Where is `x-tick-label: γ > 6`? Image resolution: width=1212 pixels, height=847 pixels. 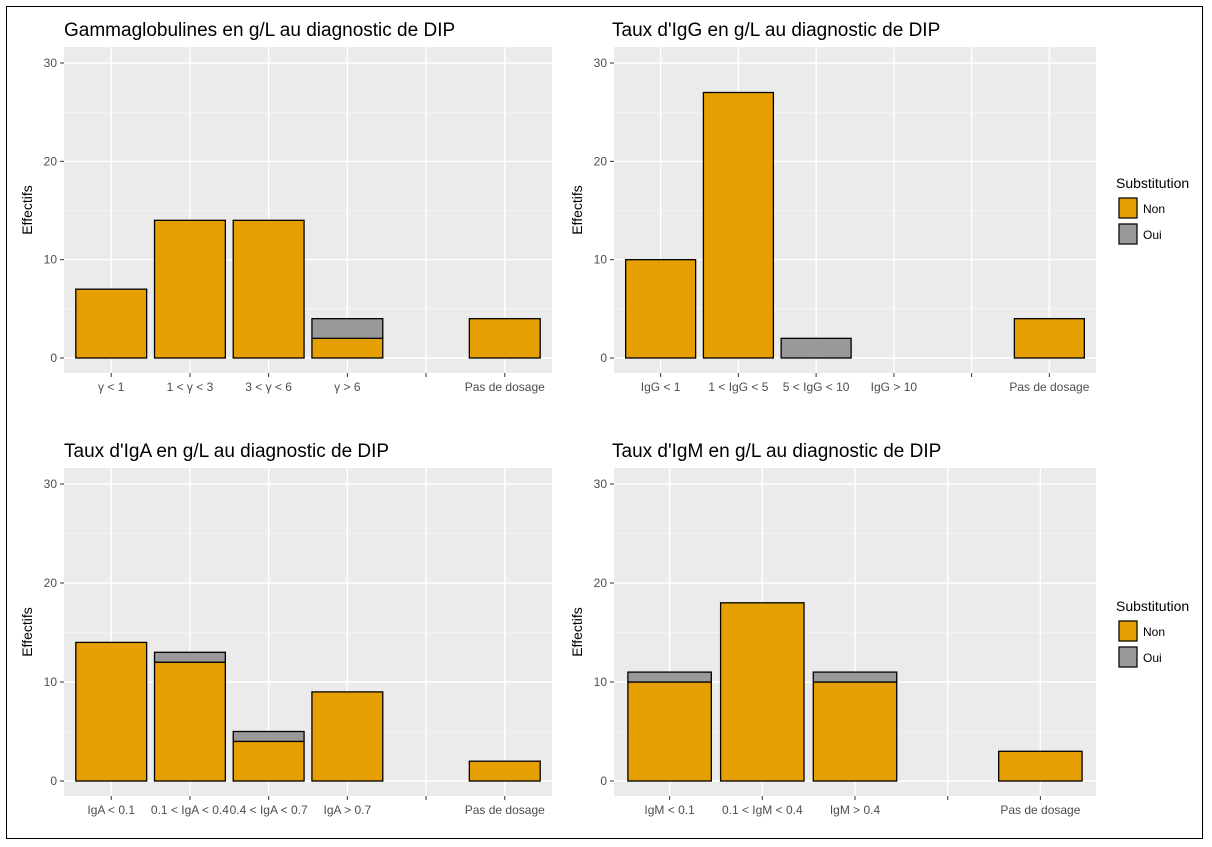
x-tick-label: γ > 6 is located at coordinates (347, 387).